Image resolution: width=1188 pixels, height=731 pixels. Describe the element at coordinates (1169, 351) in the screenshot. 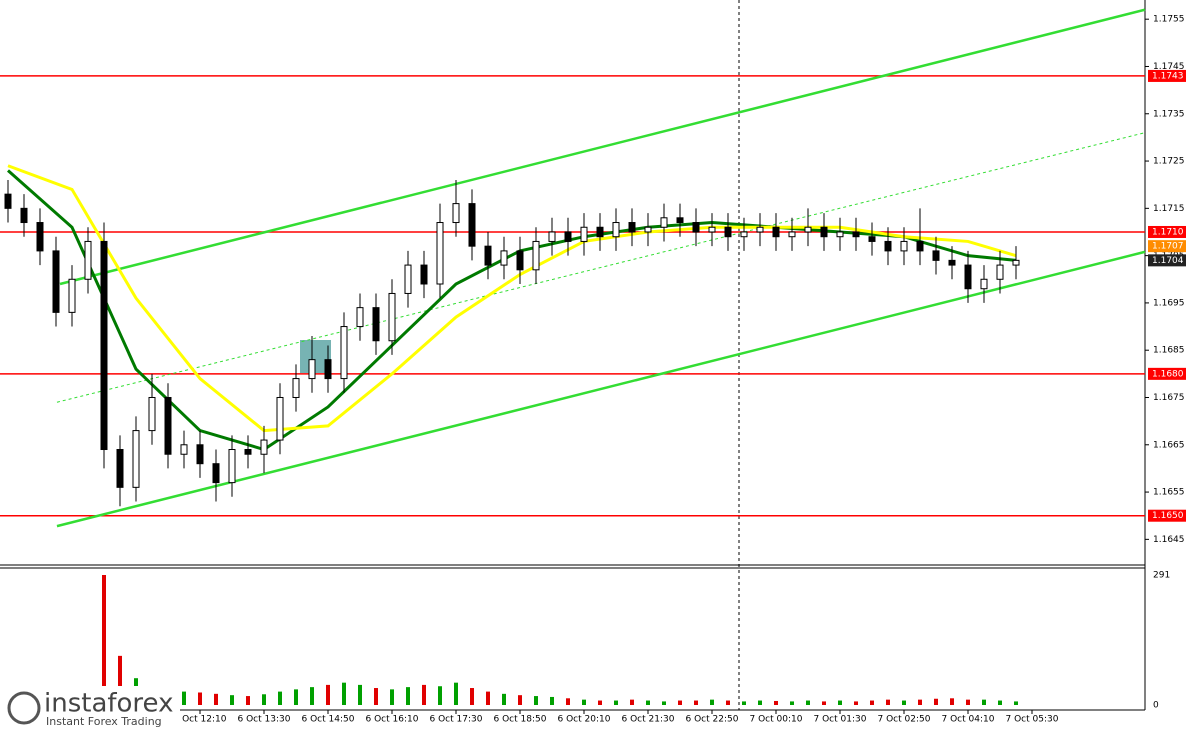

I see `y-tick-label: 1.1685` at that location.